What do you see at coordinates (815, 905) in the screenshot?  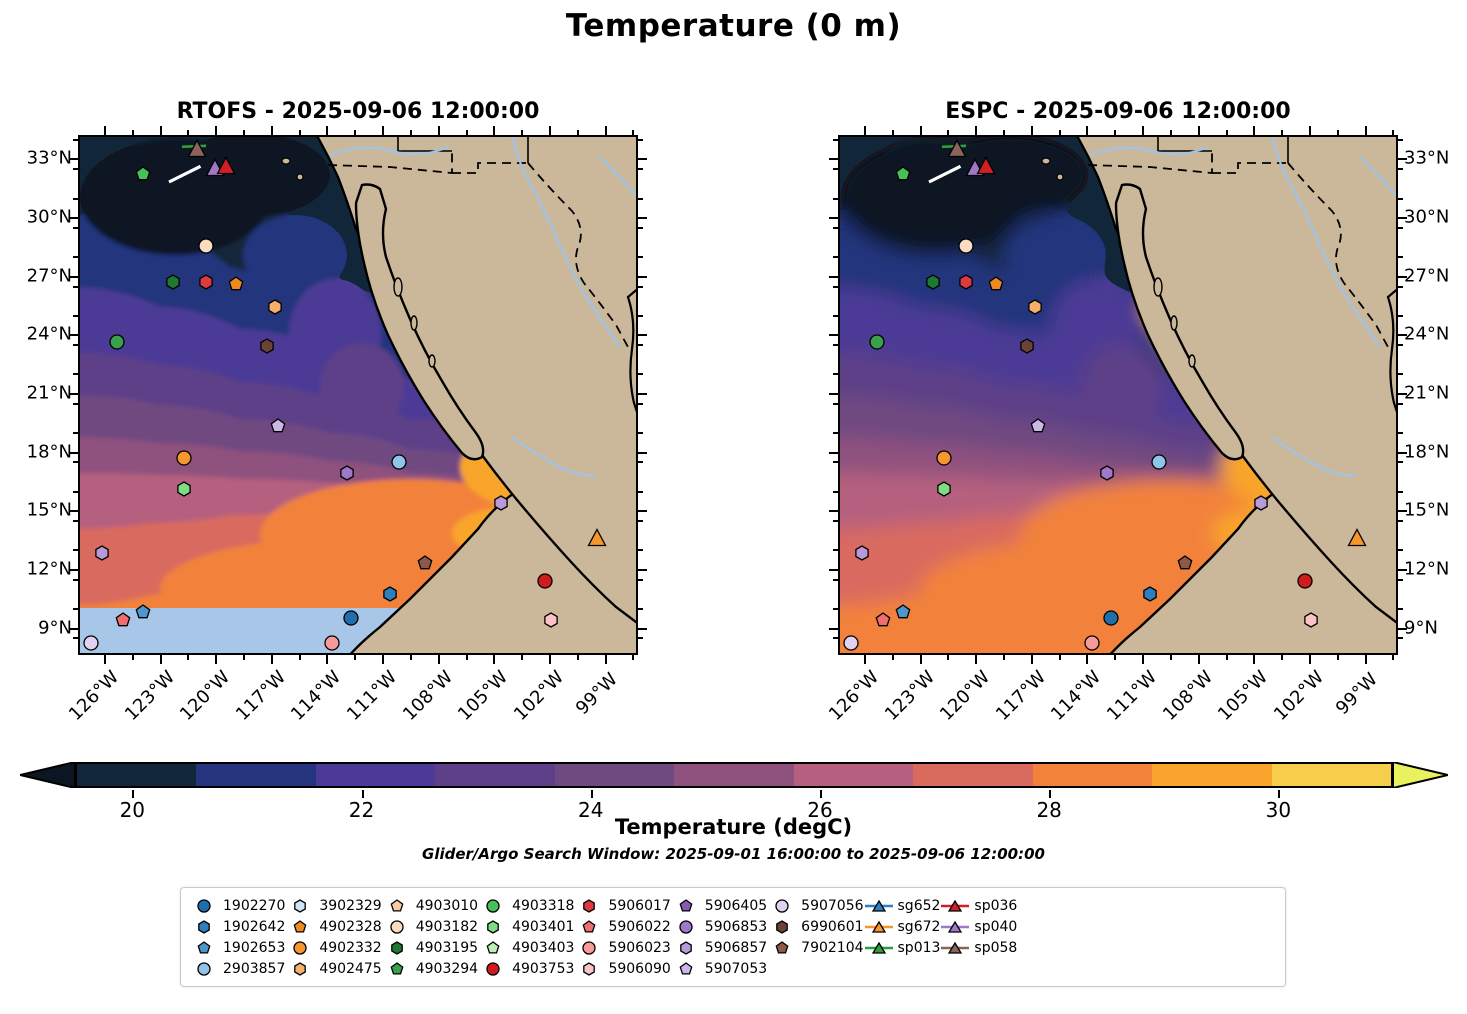 I see `legend-item-5907056: 5907056` at bounding box center [815, 905].